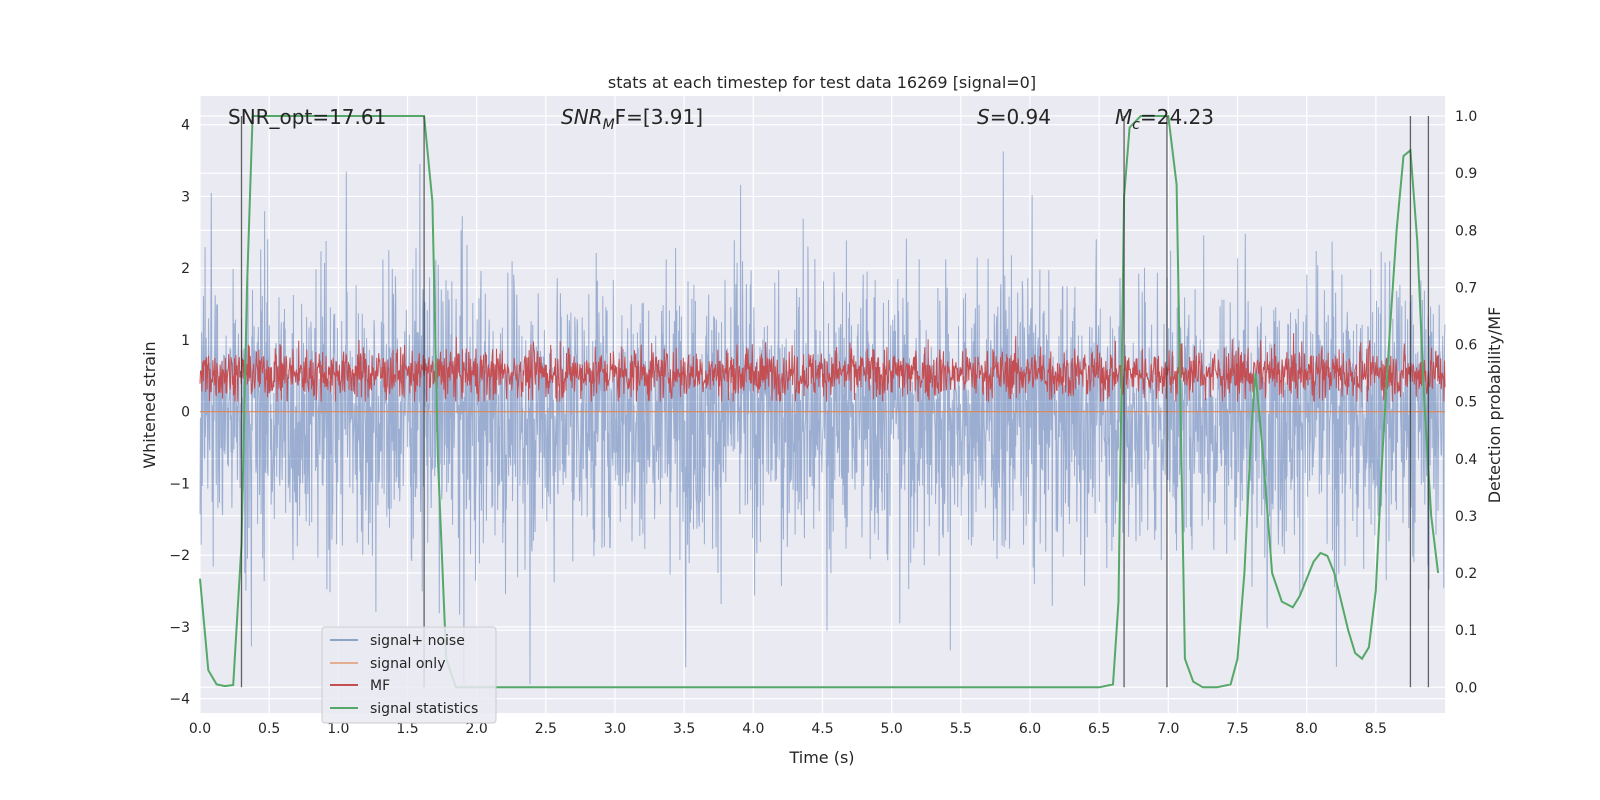 The height and width of the screenshot is (800, 1600). What do you see at coordinates (822, 729) in the screenshot?
I see `x-tick-label: 4.5` at bounding box center [822, 729].